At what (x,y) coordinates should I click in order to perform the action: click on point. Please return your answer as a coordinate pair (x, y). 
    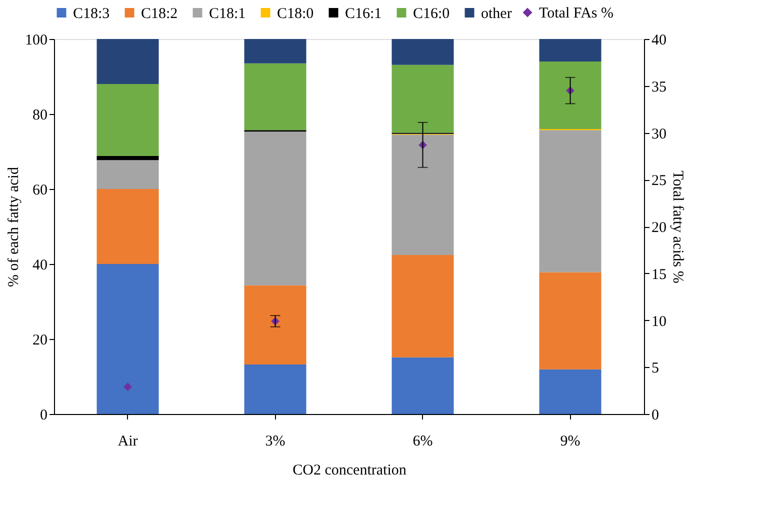
    Looking at the image, I should click on (128, 386).